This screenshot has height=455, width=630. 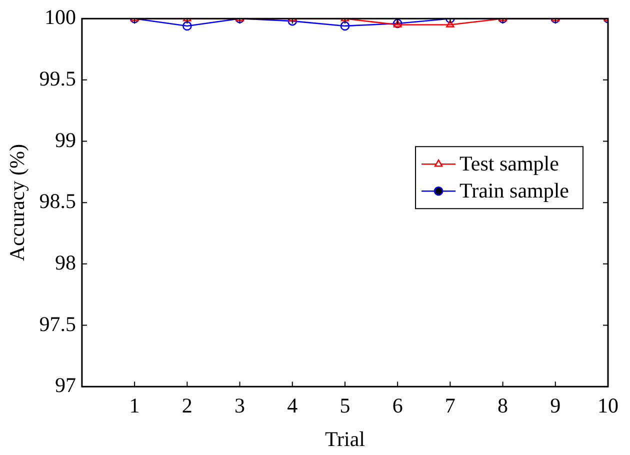 What do you see at coordinates (65, 262) in the screenshot?
I see `y-tick-label: 98` at bounding box center [65, 262].